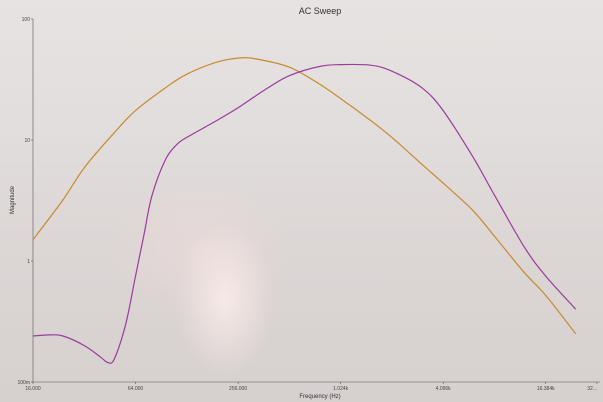 This screenshot has width=603, height=402. I want to click on y-tick-label: 100, so click(26, 20).